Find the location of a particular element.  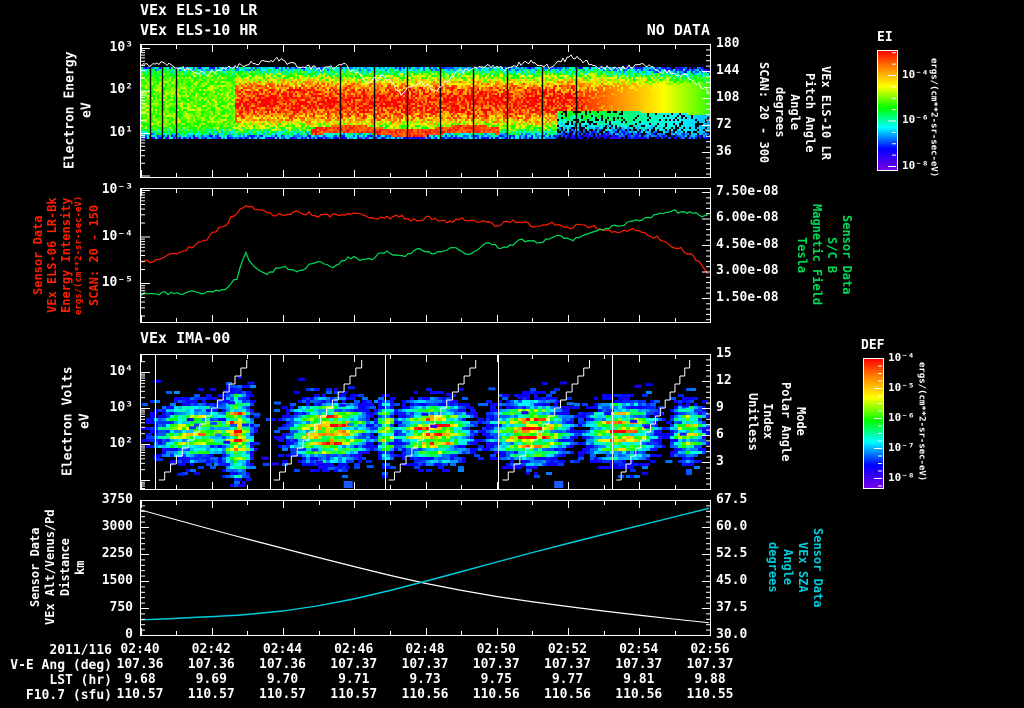

p1-right-label-degrees: degrees is located at coordinates (780, 112).